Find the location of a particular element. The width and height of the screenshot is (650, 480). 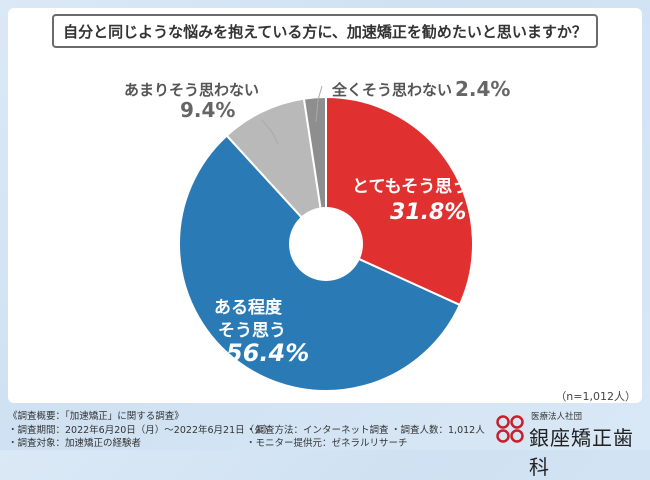

slice-amari is located at coordinates (276, 172).